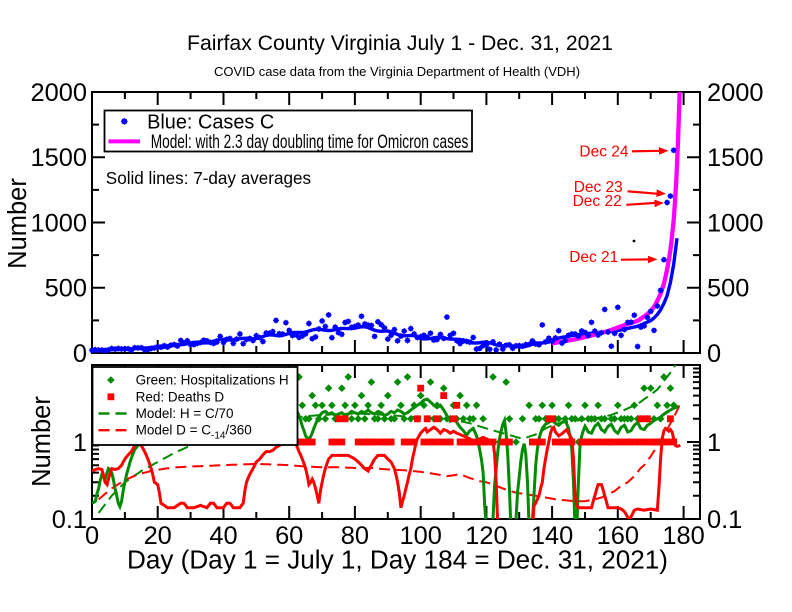 This screenshot has height=612, width=792. Describe the element at coordinates (355, 536) in the screenshot. I see `svg-text: 80` at that location.